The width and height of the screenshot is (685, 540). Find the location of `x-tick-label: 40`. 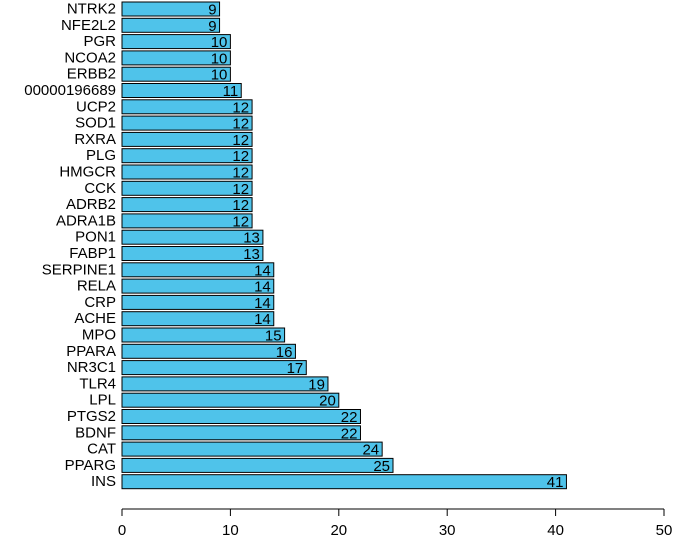

x-tick-label: 40 is located at coordinates (555, 530).